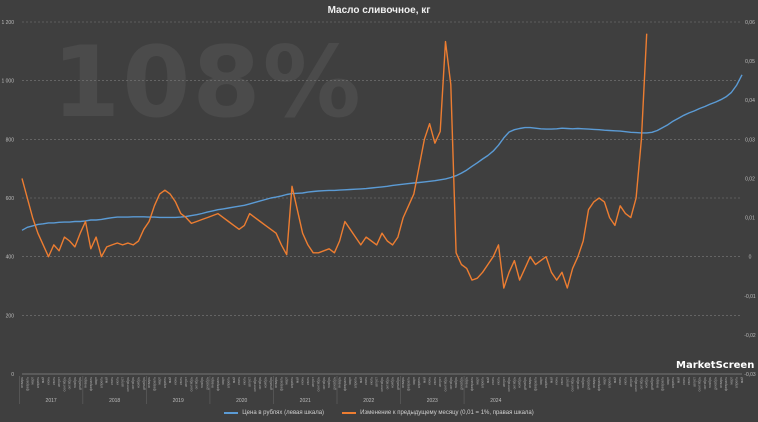 This screenshot has height=422, width=758. What do you see at coordinates (750, 375) in the screenshot?
I see `right-axis-tick-label: -0,03` at bounding box center [750, 375].